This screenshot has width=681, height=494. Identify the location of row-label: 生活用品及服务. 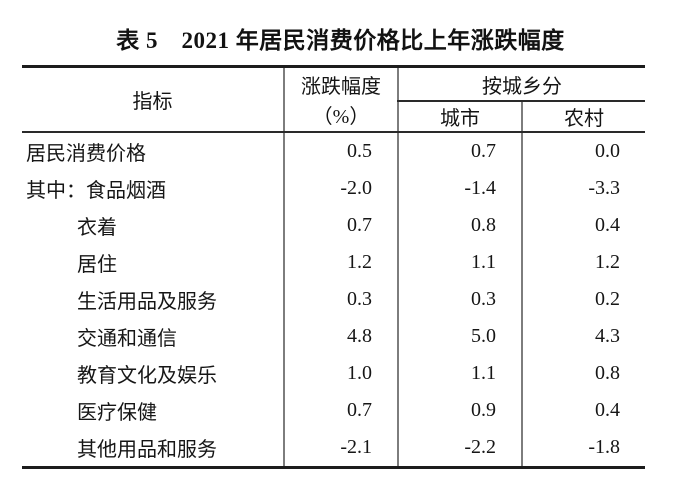
(147, 302).